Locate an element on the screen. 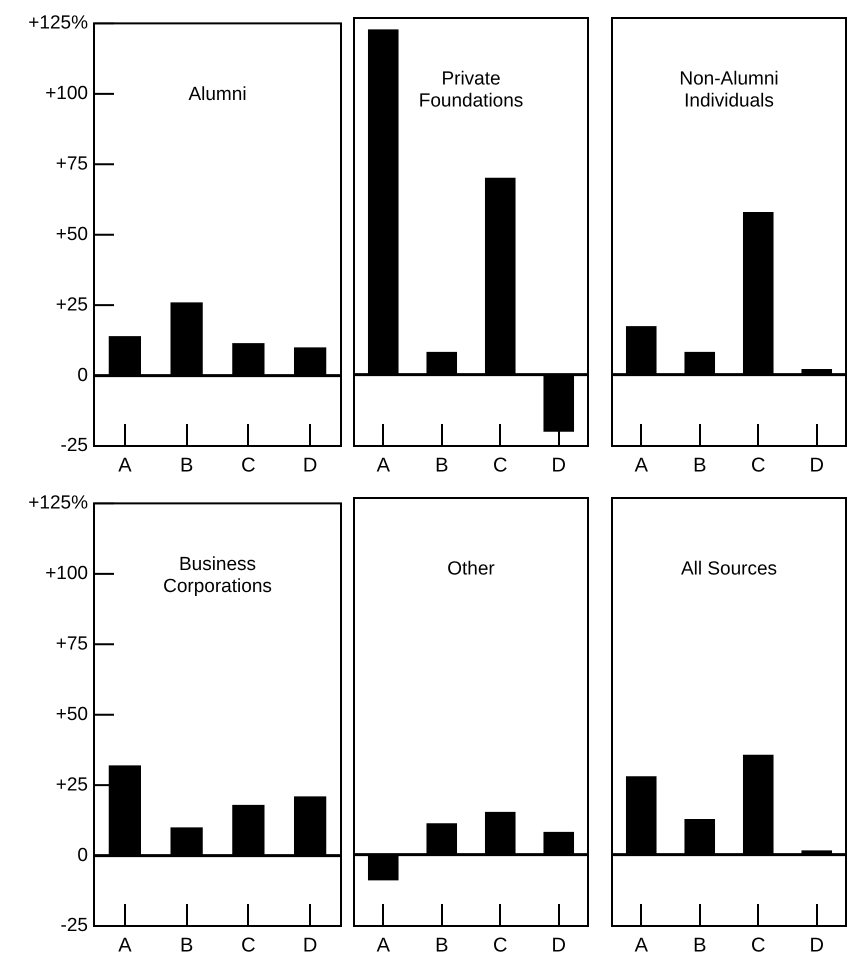 The height and width of the screenshot is (977, 852). text: Non-Alumni Individuals is located at coordinates (729, 90).